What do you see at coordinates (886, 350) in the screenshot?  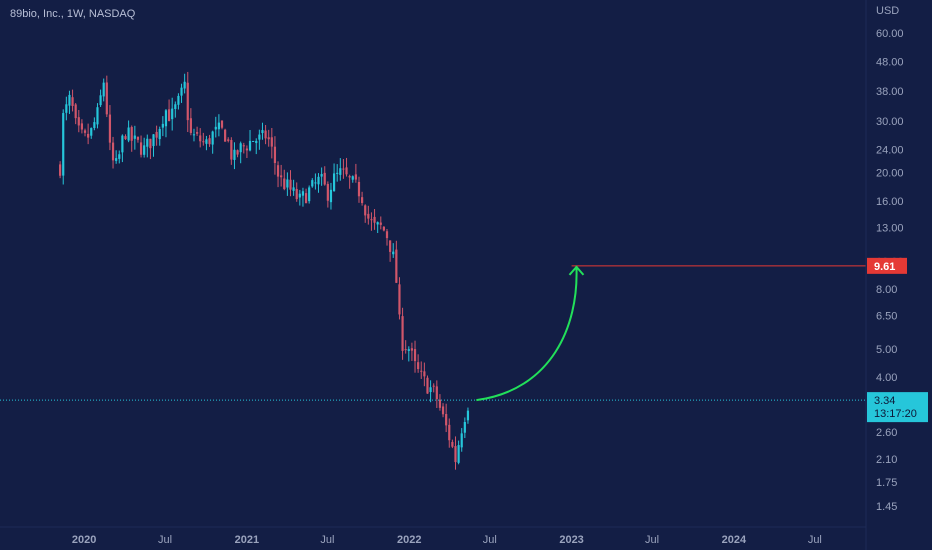 I see `price-tick-label: 5.00` at bounding box center [886, 350].